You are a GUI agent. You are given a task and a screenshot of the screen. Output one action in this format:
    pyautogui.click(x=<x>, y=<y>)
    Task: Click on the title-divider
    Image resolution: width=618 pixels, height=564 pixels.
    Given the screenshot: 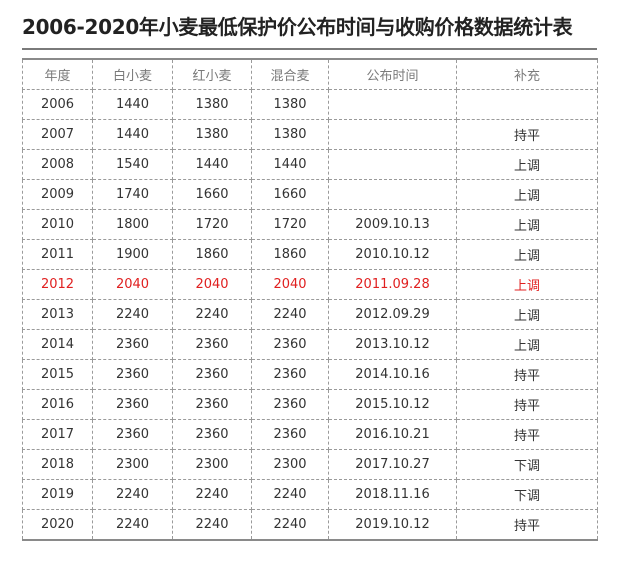 What is the action you would take?
    pyautogui.click(x=309, y=49)
    